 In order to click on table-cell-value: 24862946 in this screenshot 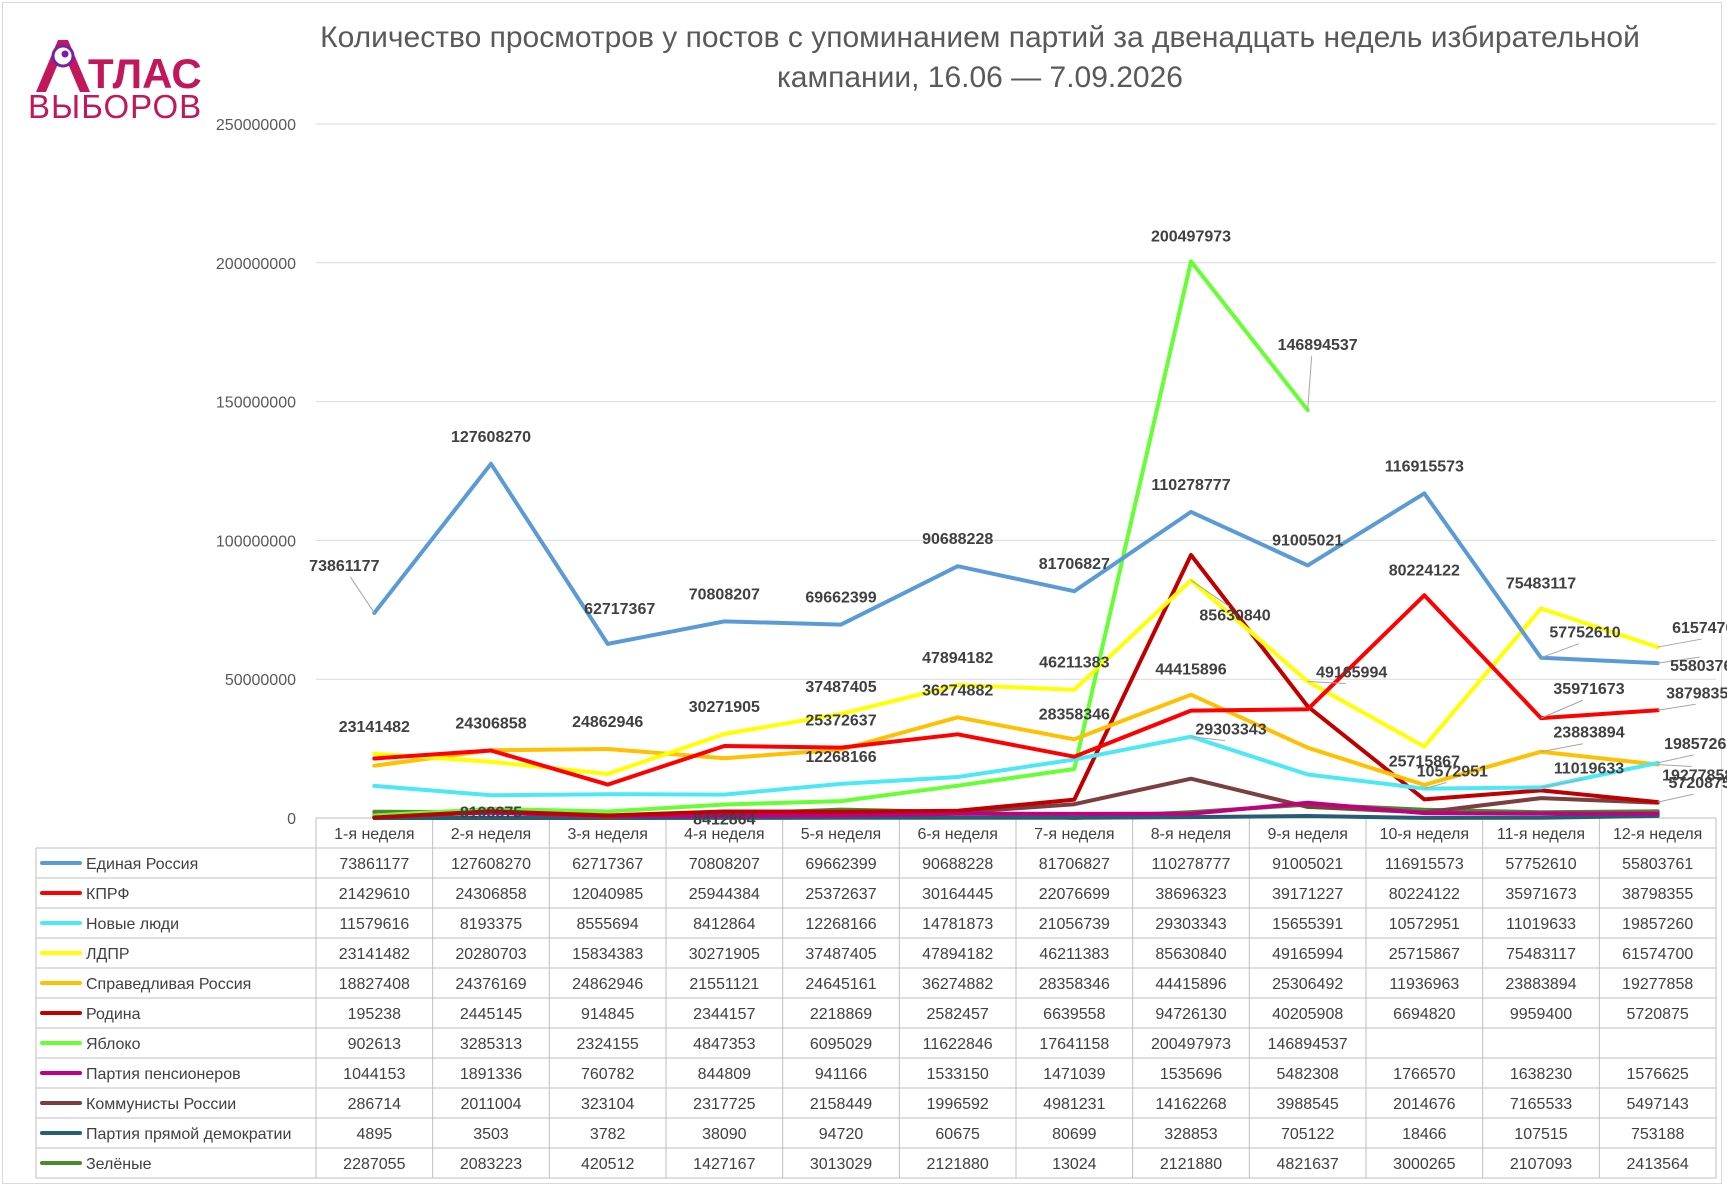, I will do `click(607, 984)`.